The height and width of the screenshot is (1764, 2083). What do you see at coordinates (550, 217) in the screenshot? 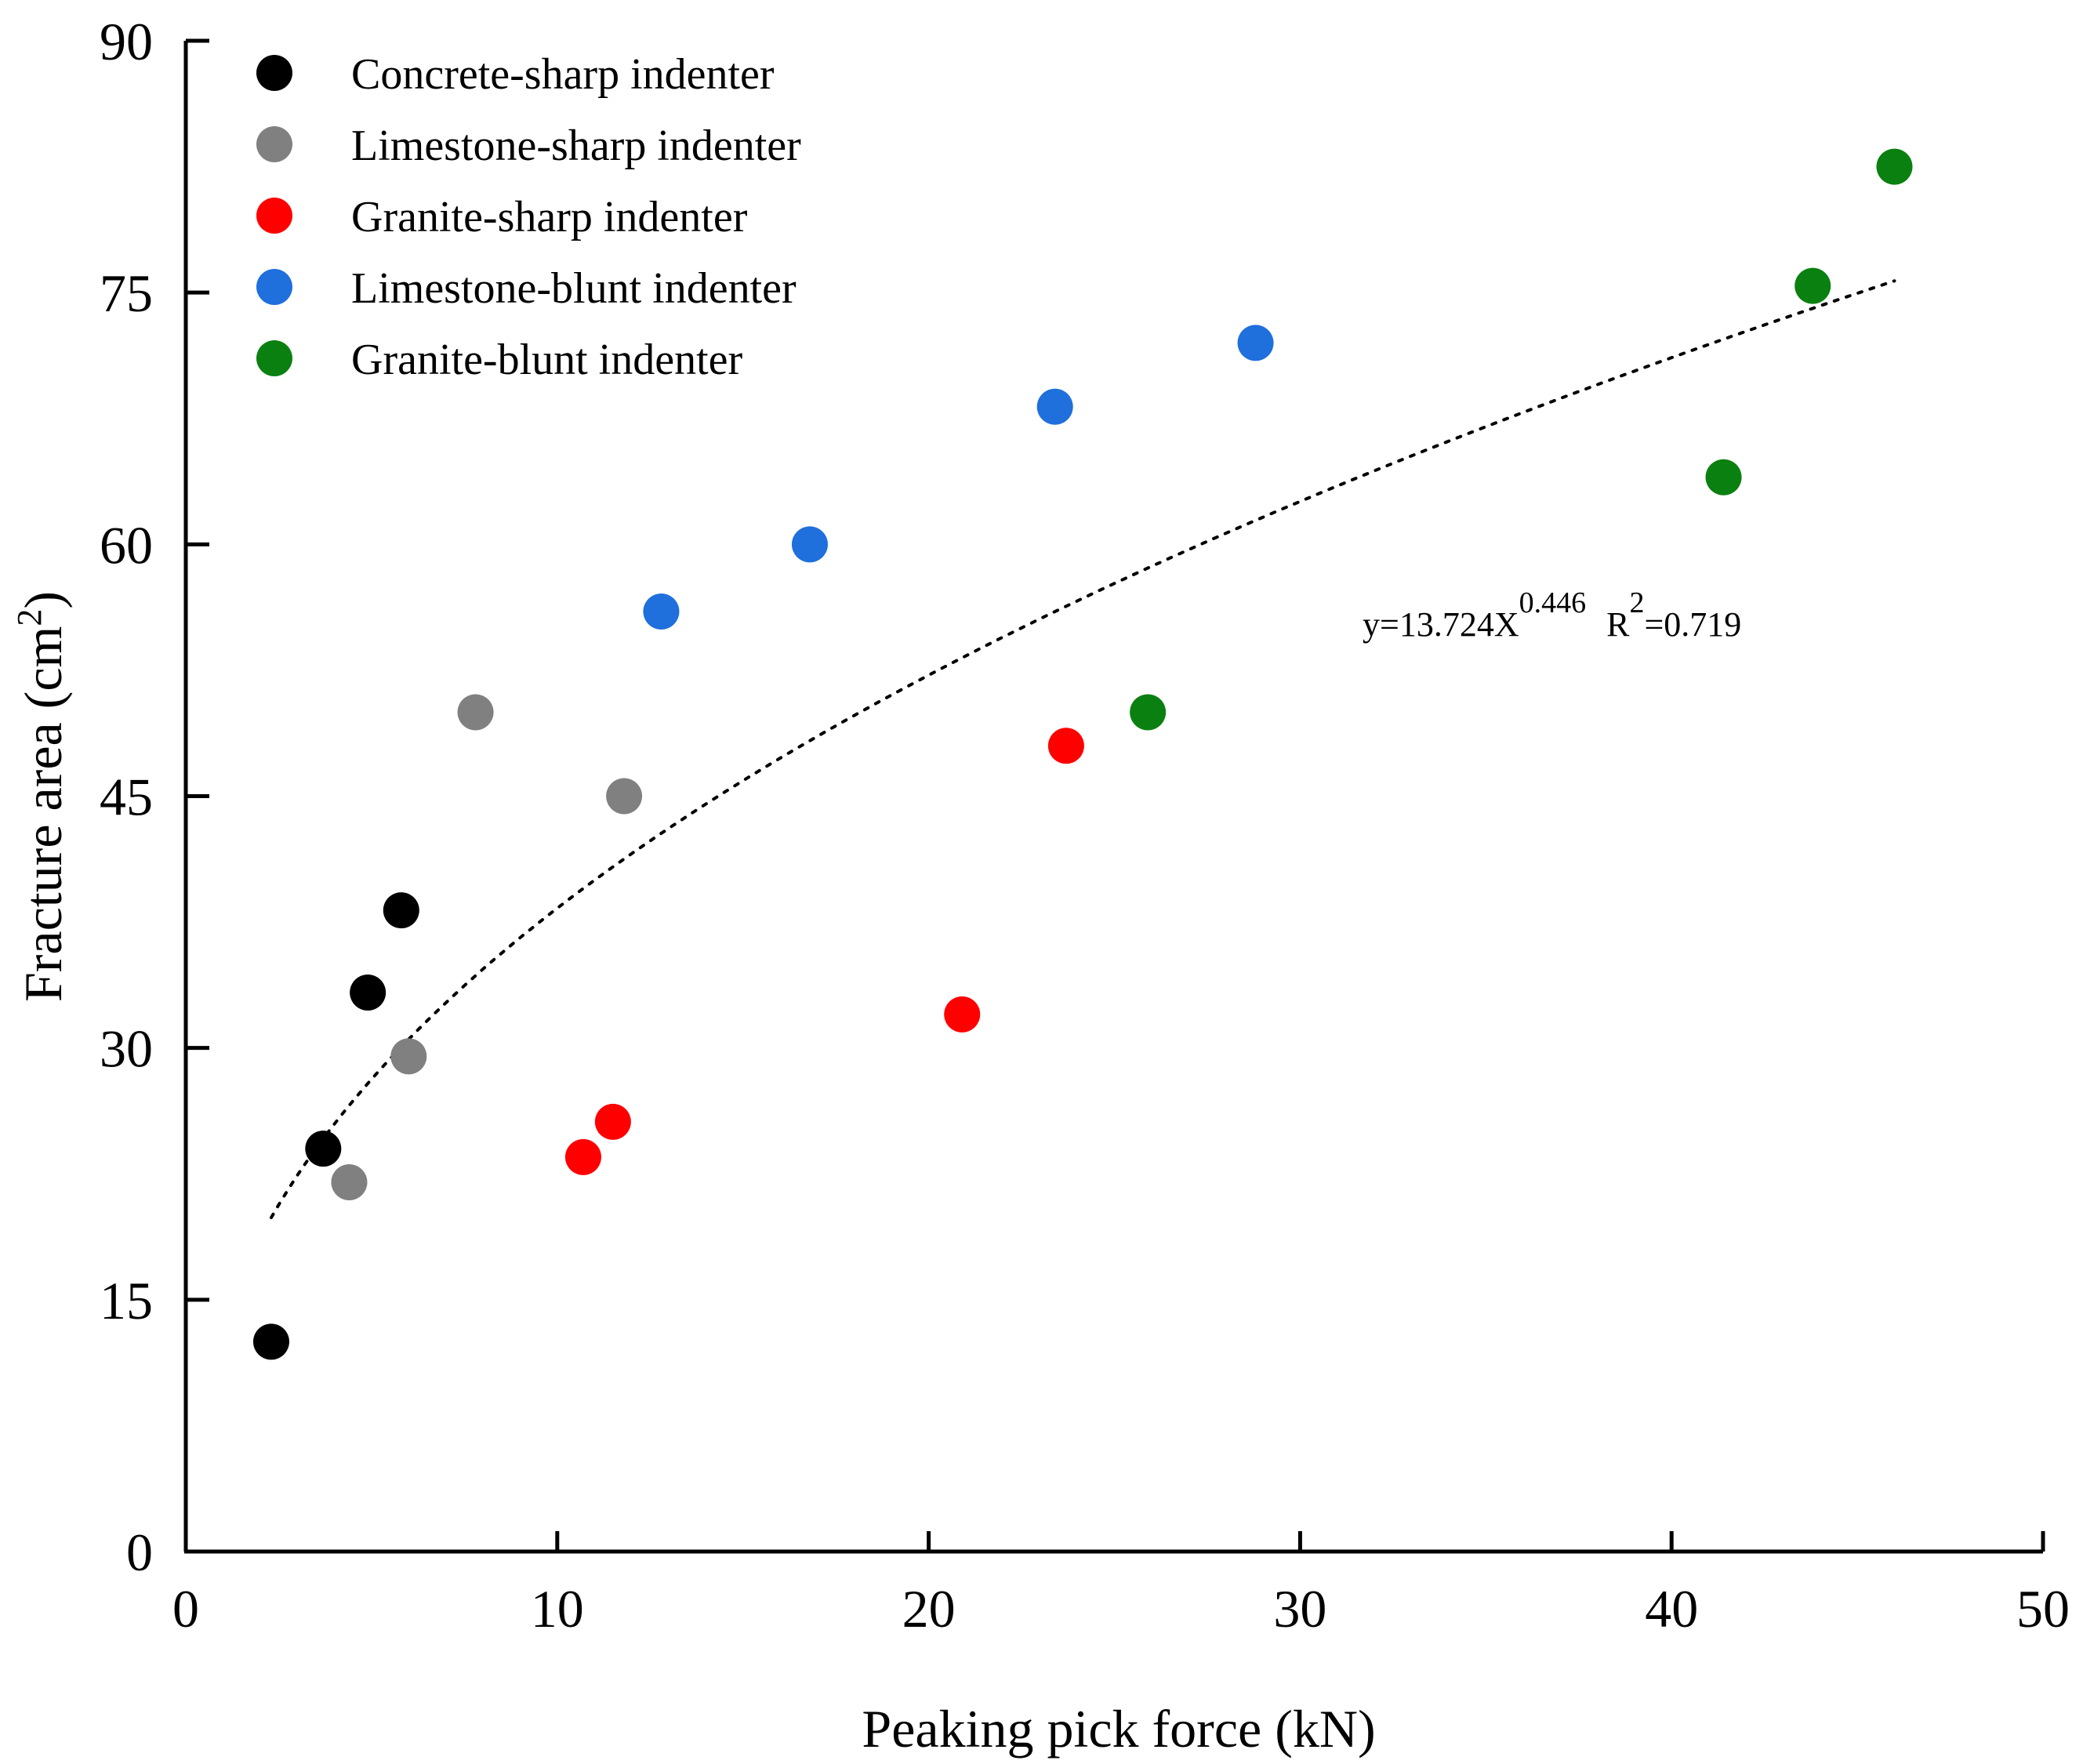
I see `legend-label: Granite-sharp indenter` at bounding box center [550, 217].